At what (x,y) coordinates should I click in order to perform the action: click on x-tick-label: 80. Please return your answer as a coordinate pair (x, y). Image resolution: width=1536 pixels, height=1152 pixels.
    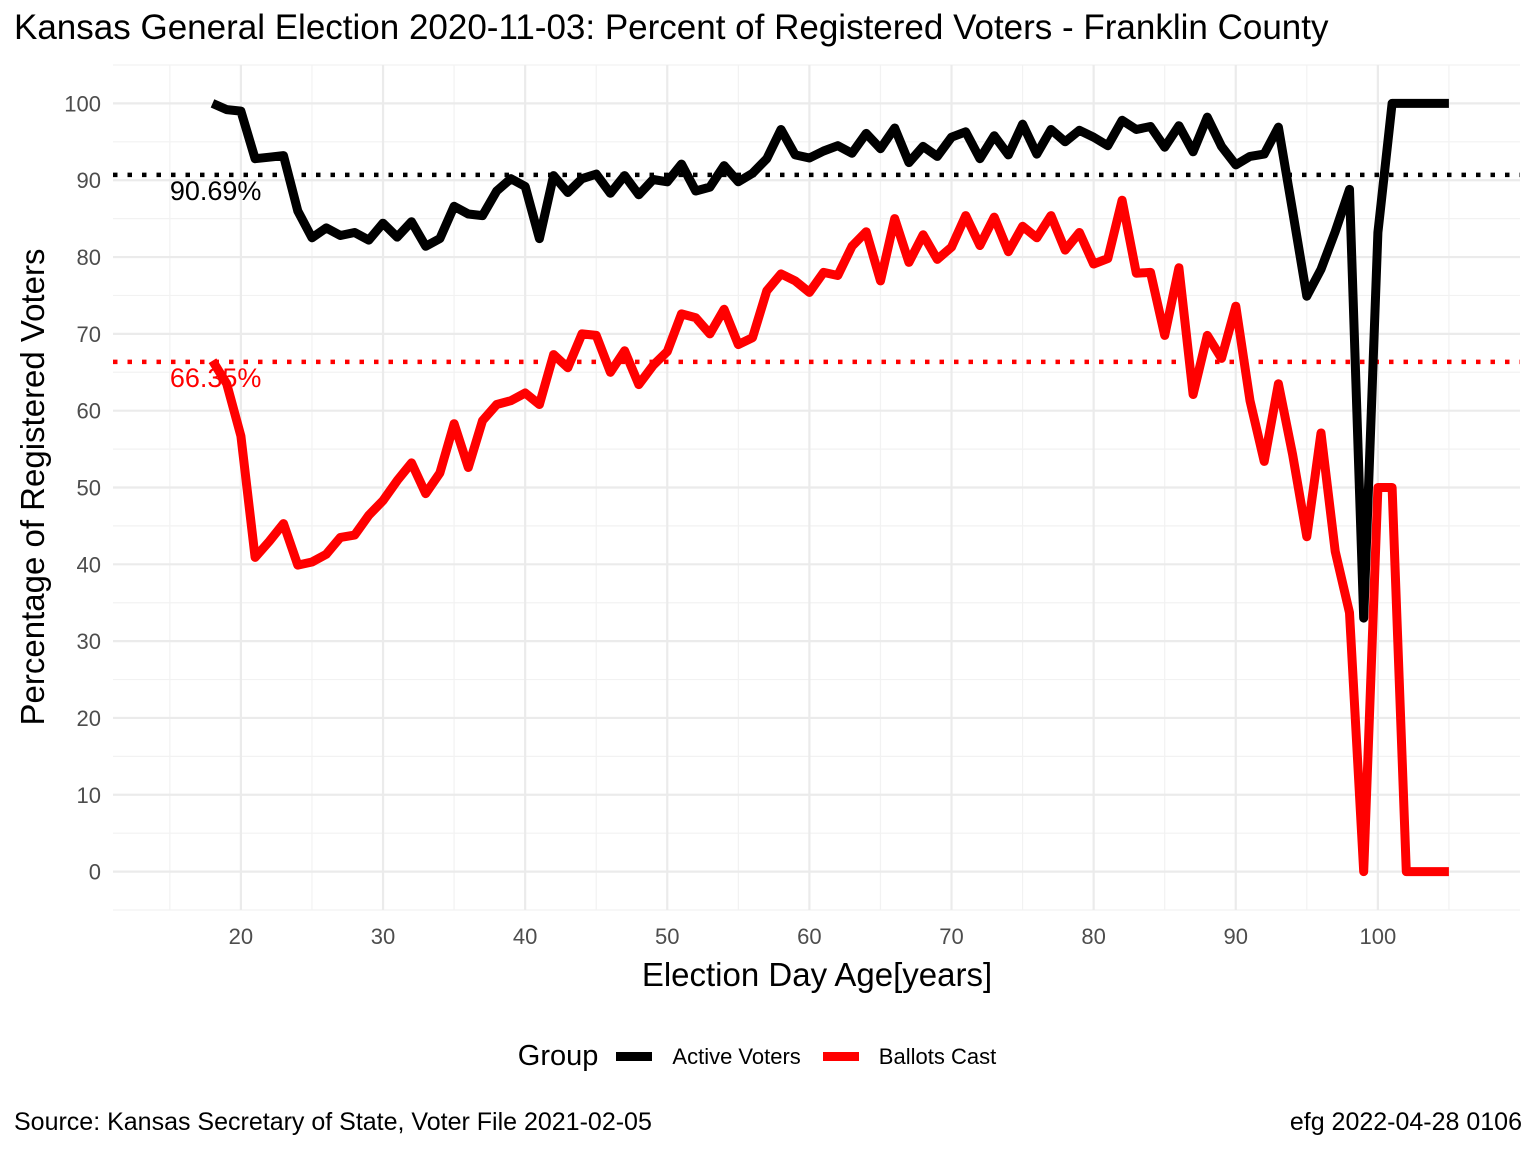
    Looking at the image, I should click on (1093, 936).